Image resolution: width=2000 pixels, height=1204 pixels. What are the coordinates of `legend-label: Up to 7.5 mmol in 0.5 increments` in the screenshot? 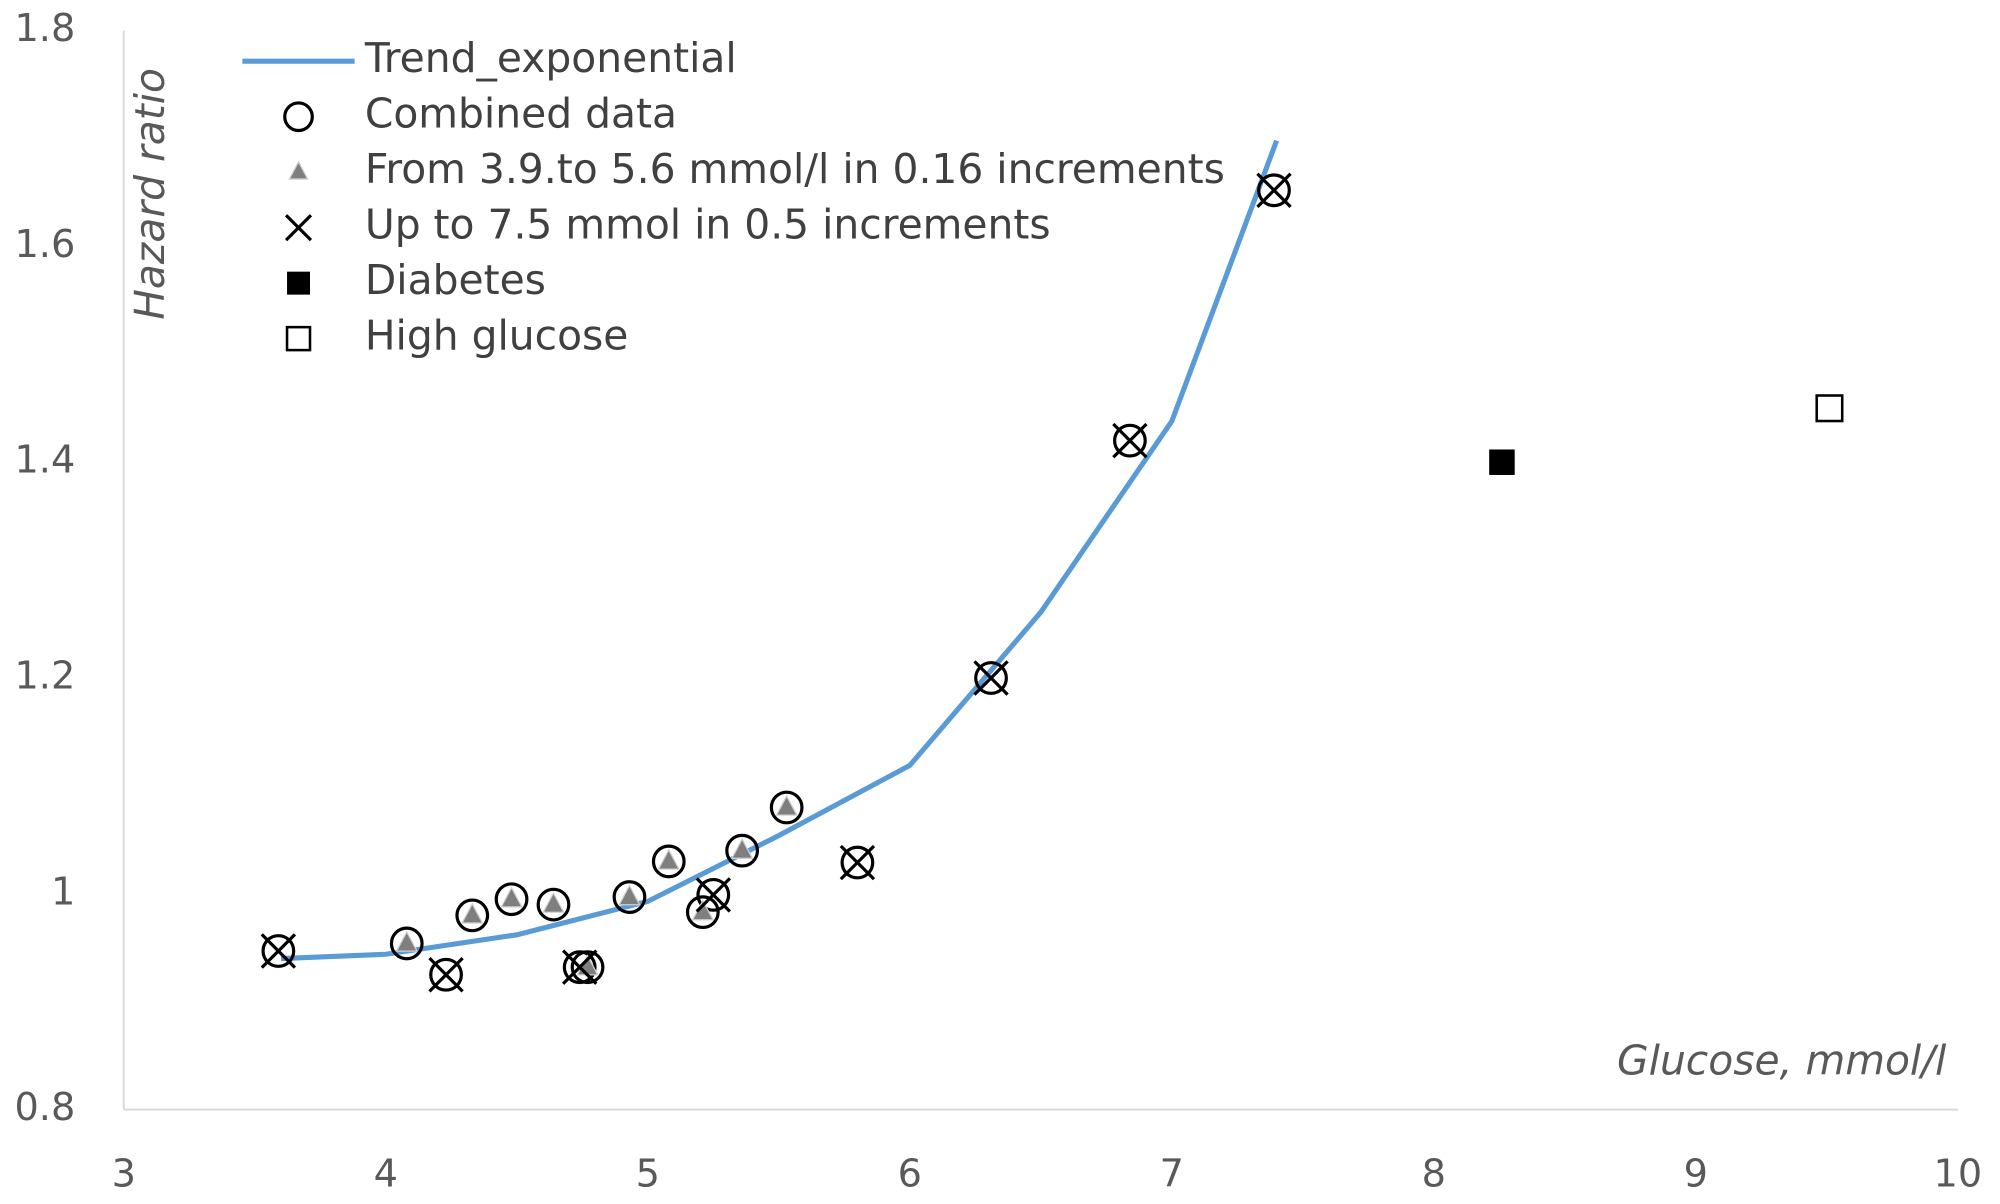 It's located at (708, 225).